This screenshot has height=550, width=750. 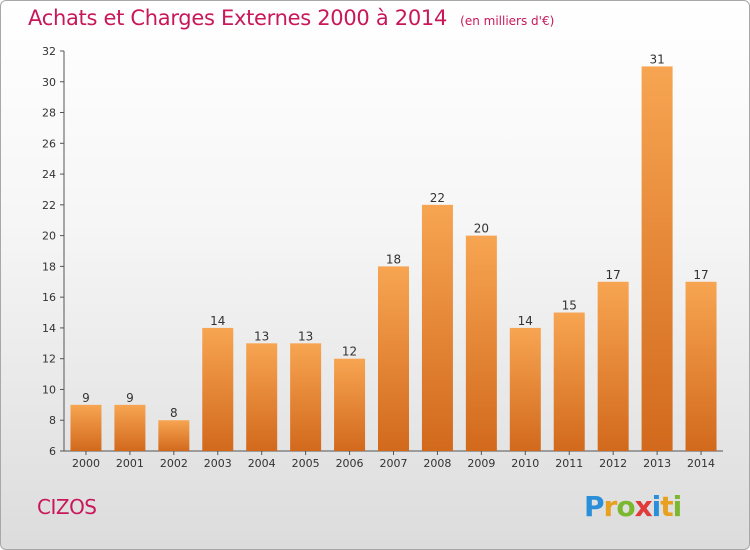 I want to click on y-tick-label: 26, so click(x=49, y=143).